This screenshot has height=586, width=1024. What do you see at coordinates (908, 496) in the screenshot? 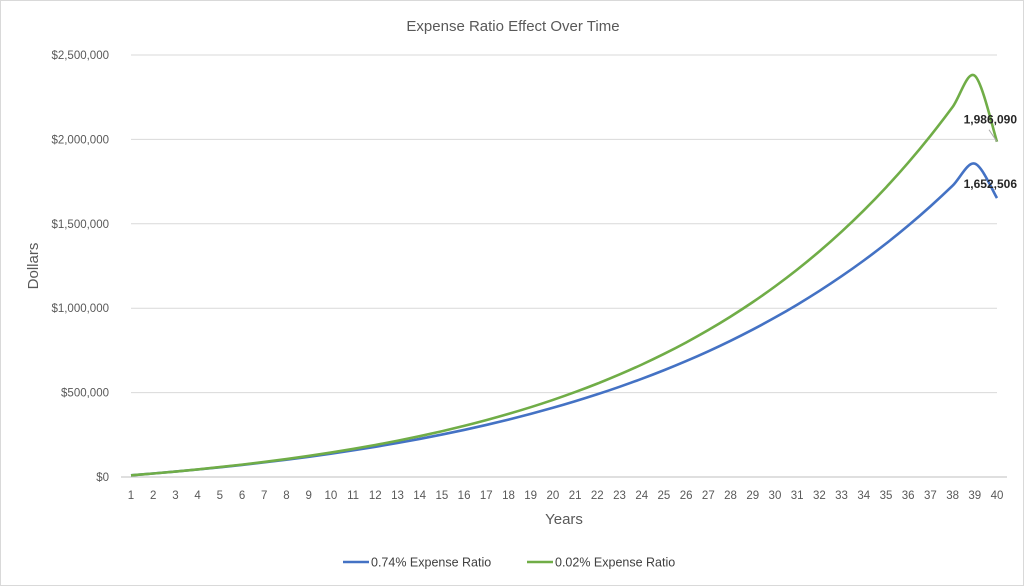
I see `x-tick-label: 36` at bounding box center [908, 496].